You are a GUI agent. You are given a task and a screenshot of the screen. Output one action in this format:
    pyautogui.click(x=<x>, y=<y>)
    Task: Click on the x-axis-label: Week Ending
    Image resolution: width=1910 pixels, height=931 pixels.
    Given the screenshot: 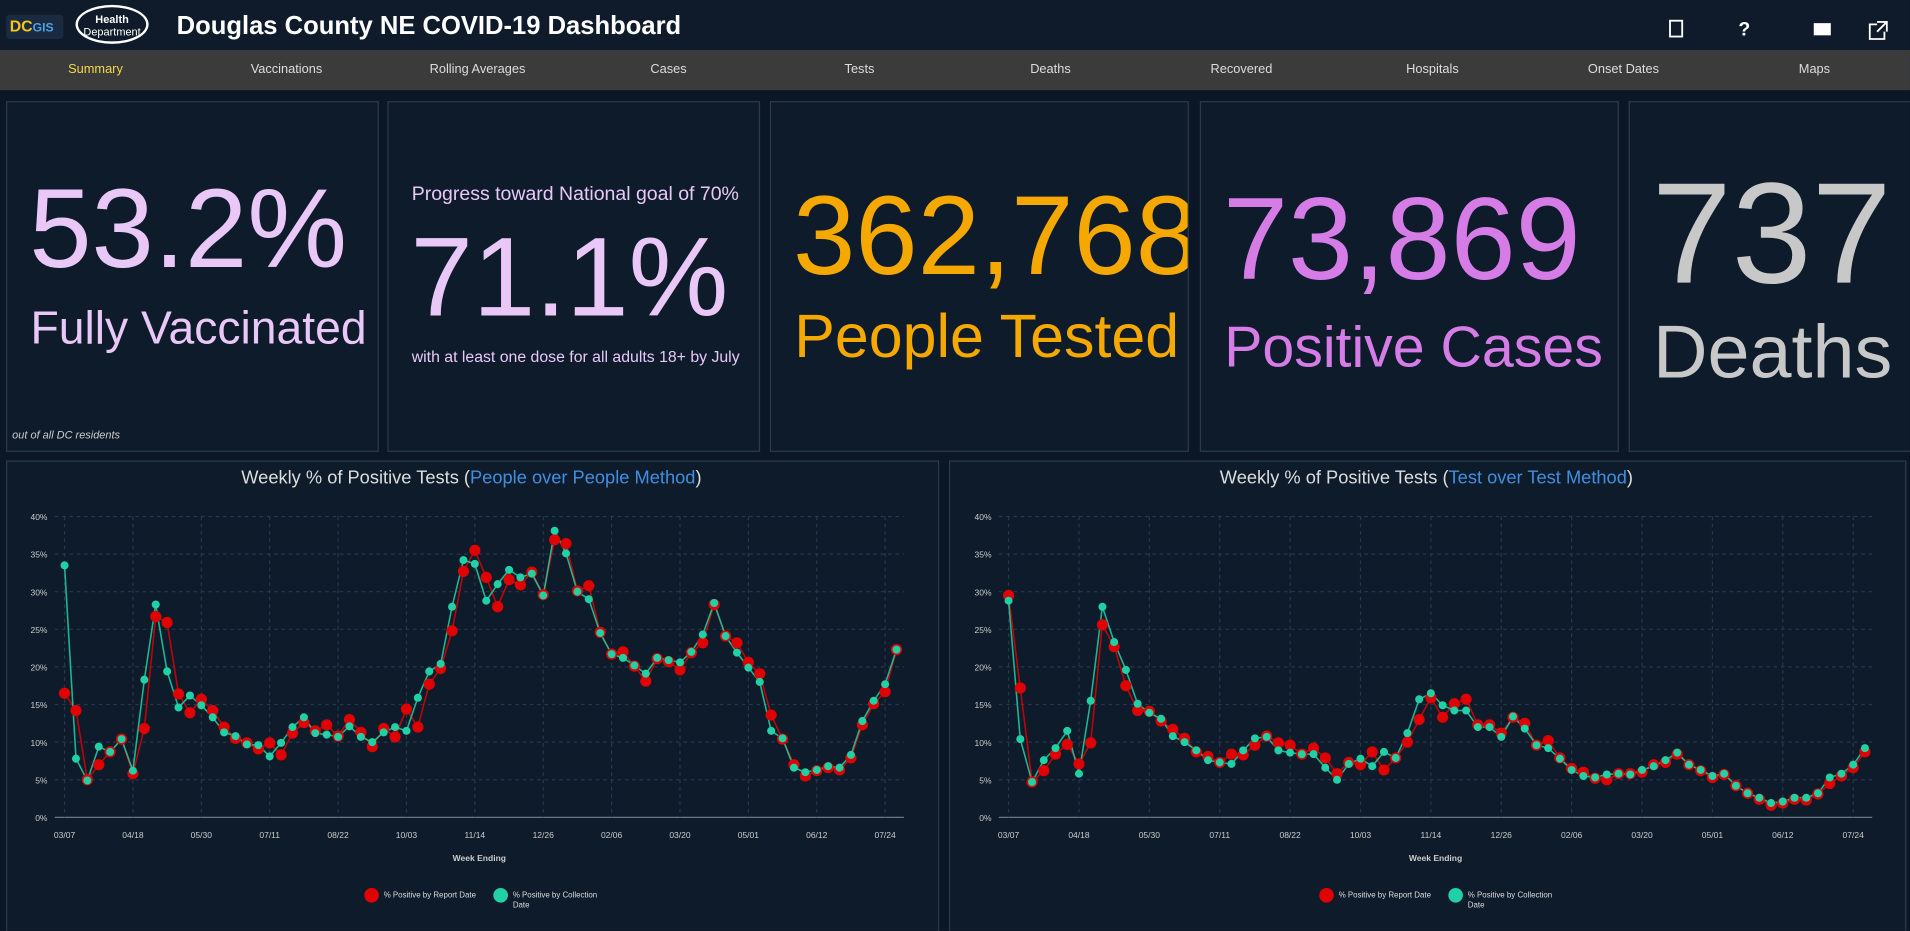 What is the action you would take?
    pyautogui.click(x=479, y=858)
    